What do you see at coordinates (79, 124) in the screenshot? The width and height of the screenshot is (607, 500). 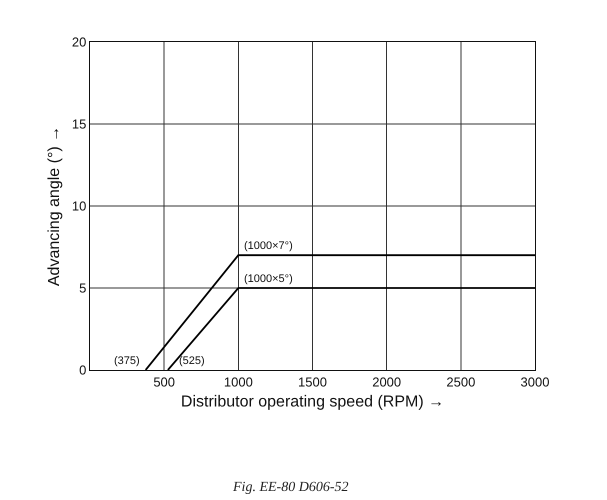 I see `y-tick-label: 15` at bounding box center [79, 124].